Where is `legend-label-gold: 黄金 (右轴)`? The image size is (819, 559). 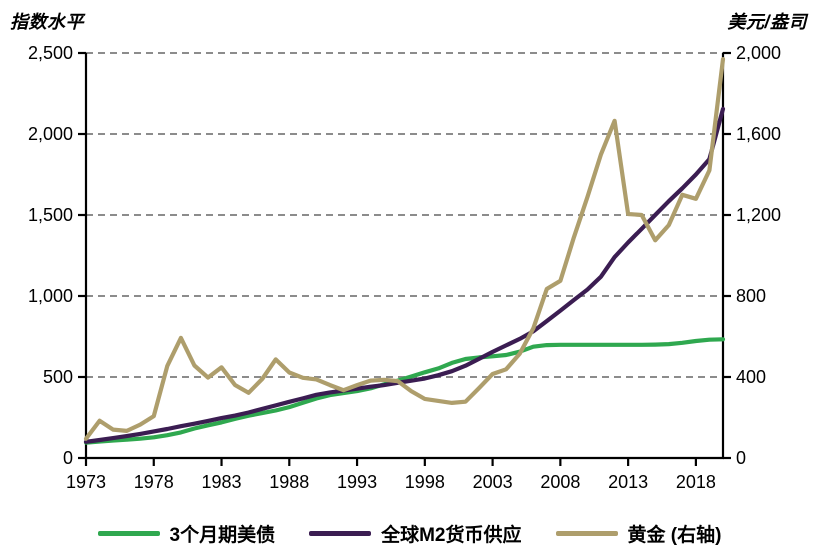 legend-label-gold: 黄金 (右轴) is located at coordinates (674, 535).